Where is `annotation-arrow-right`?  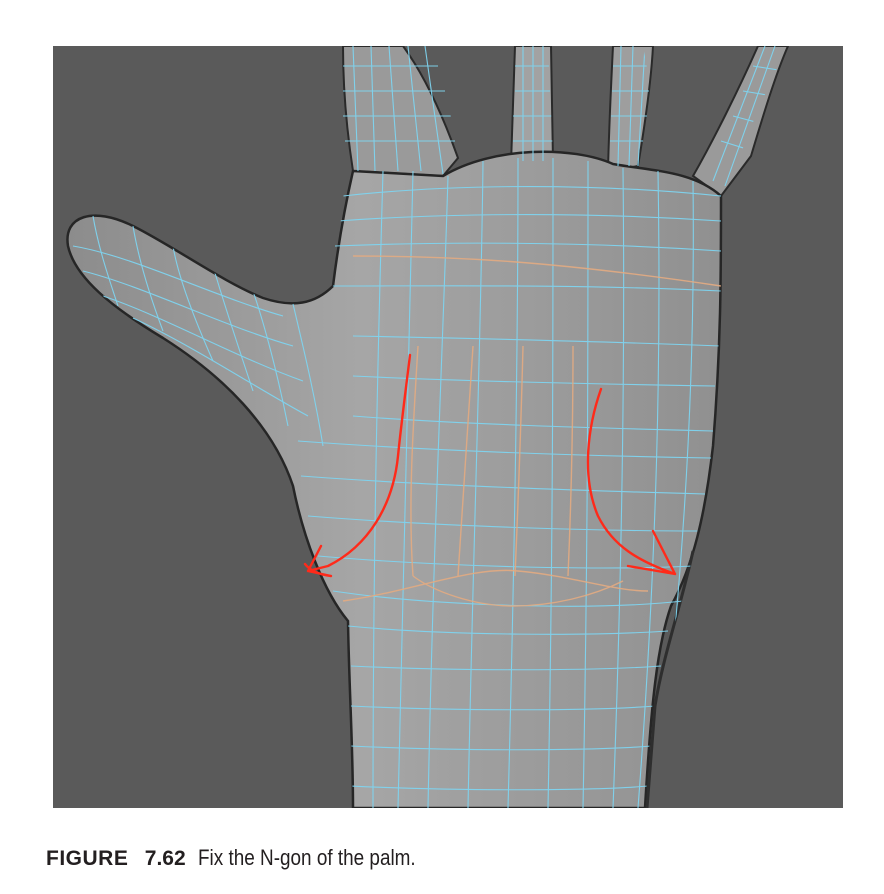 annotation-arrow-right is located at coordinates (631, 481).